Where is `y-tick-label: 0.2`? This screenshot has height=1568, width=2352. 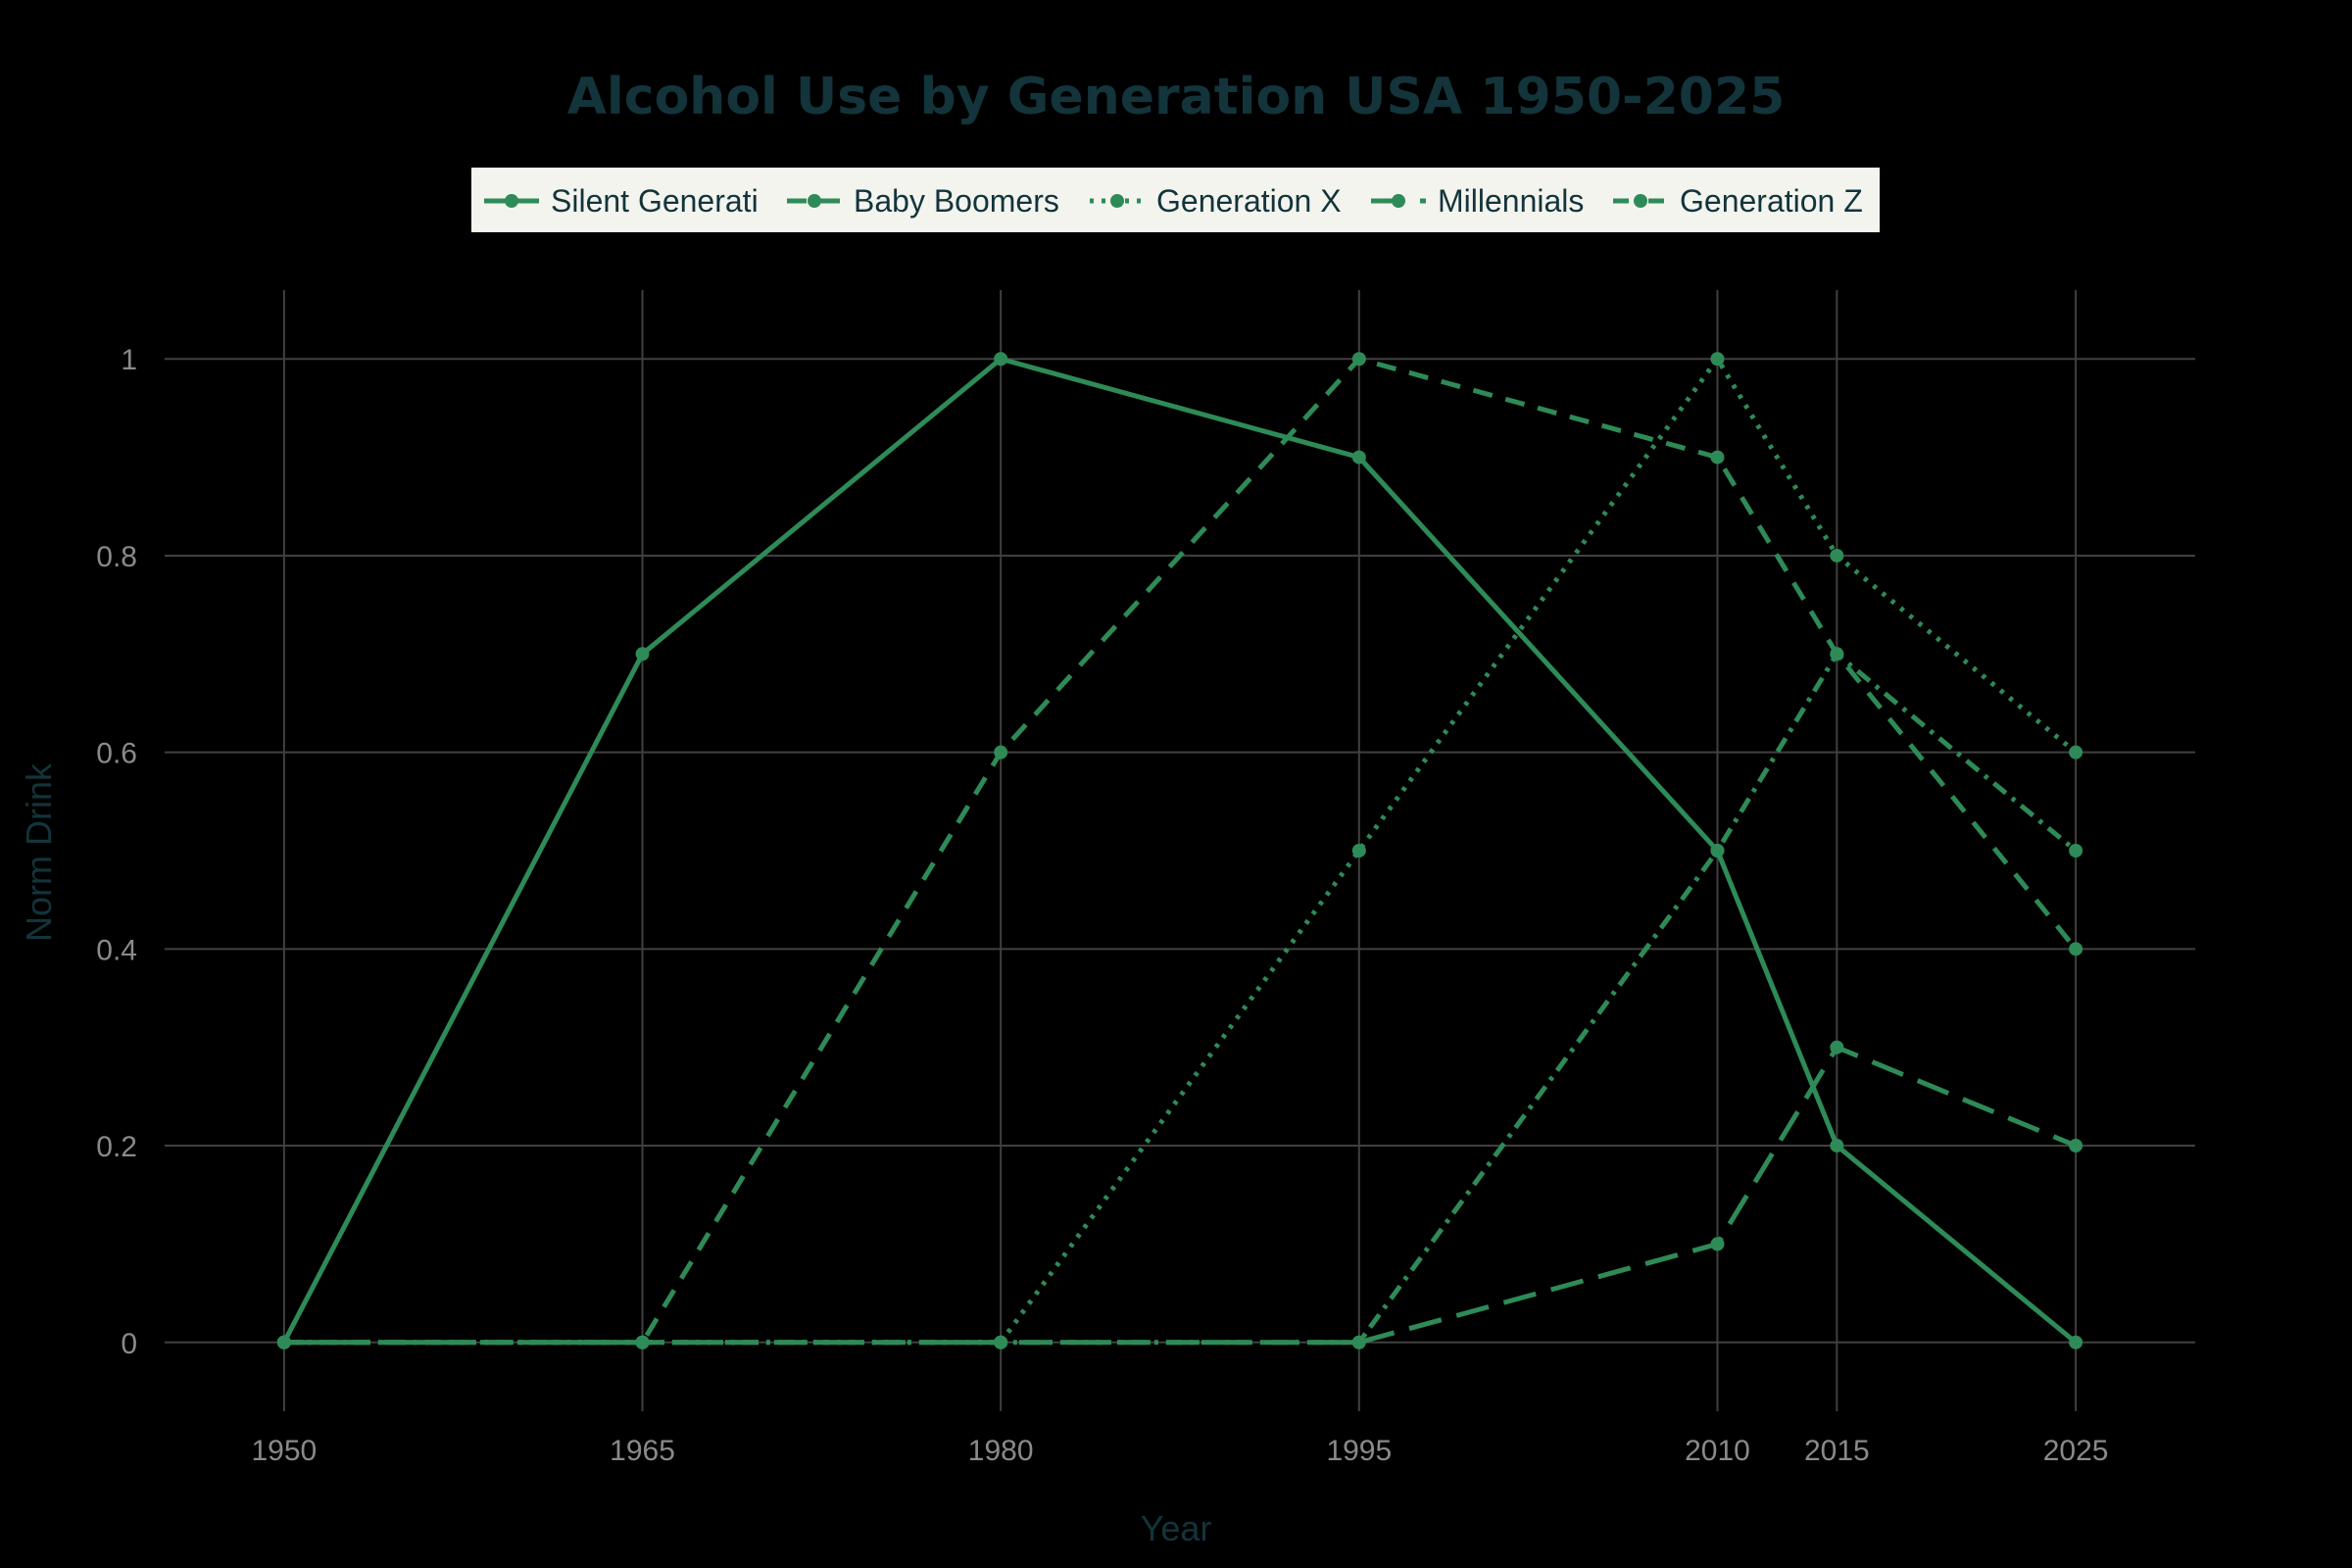 y-tick-label: 0.2 is located at coordinates (116, 1147).